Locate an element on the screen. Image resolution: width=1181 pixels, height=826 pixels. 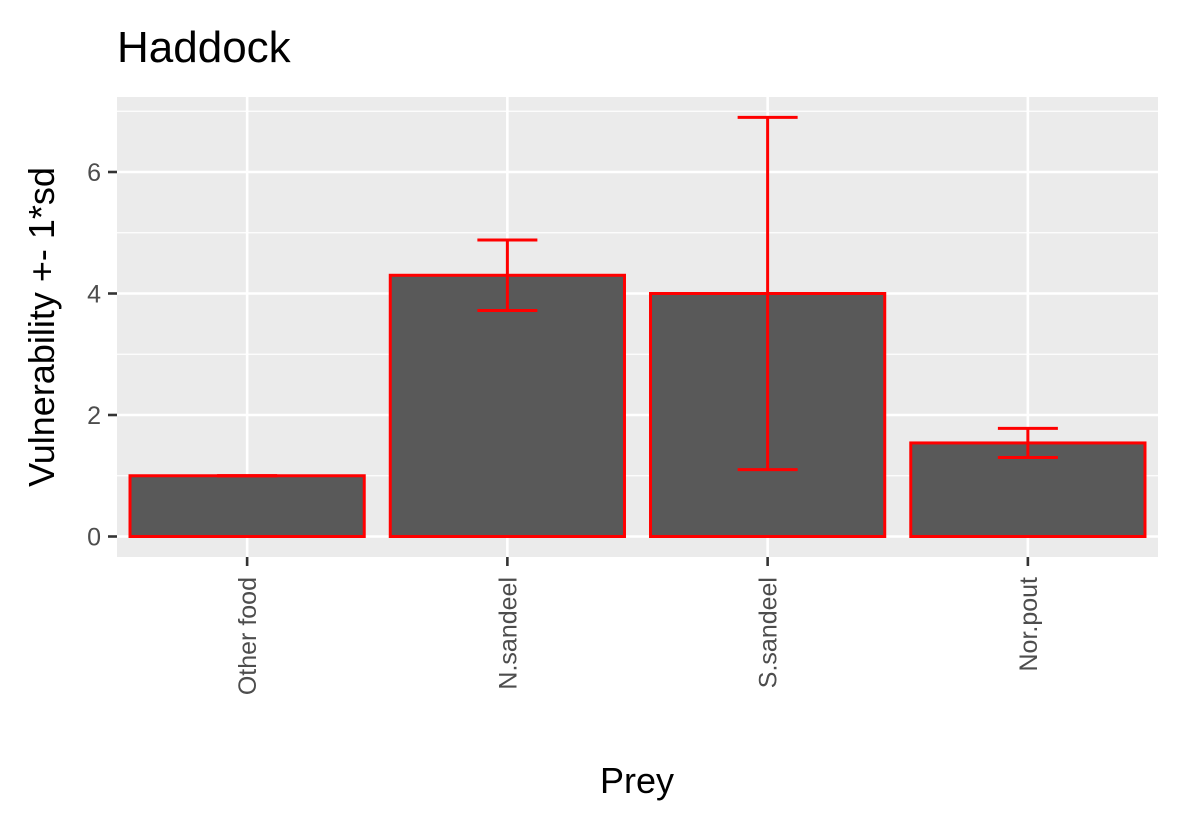
y-tick-label: 2 is located at coordinates (94, 416).